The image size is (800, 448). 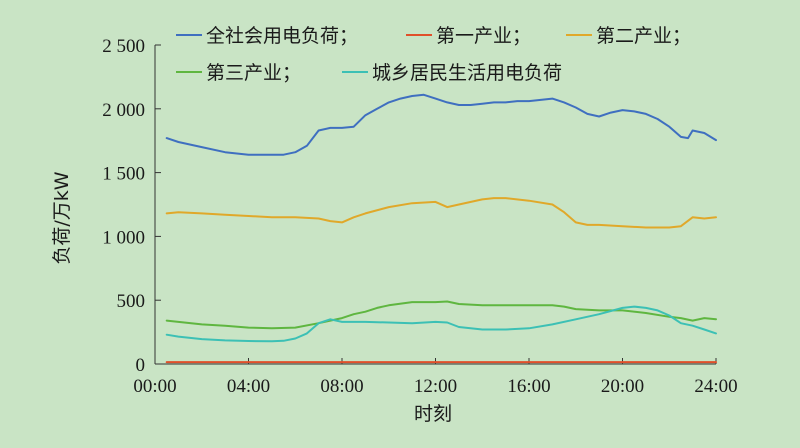 What do you see at coordinates (467, 73) in the screenshot?
I see `legend-label-4: 城乡居民生活用电负荷` at bounding box center [467, 73].